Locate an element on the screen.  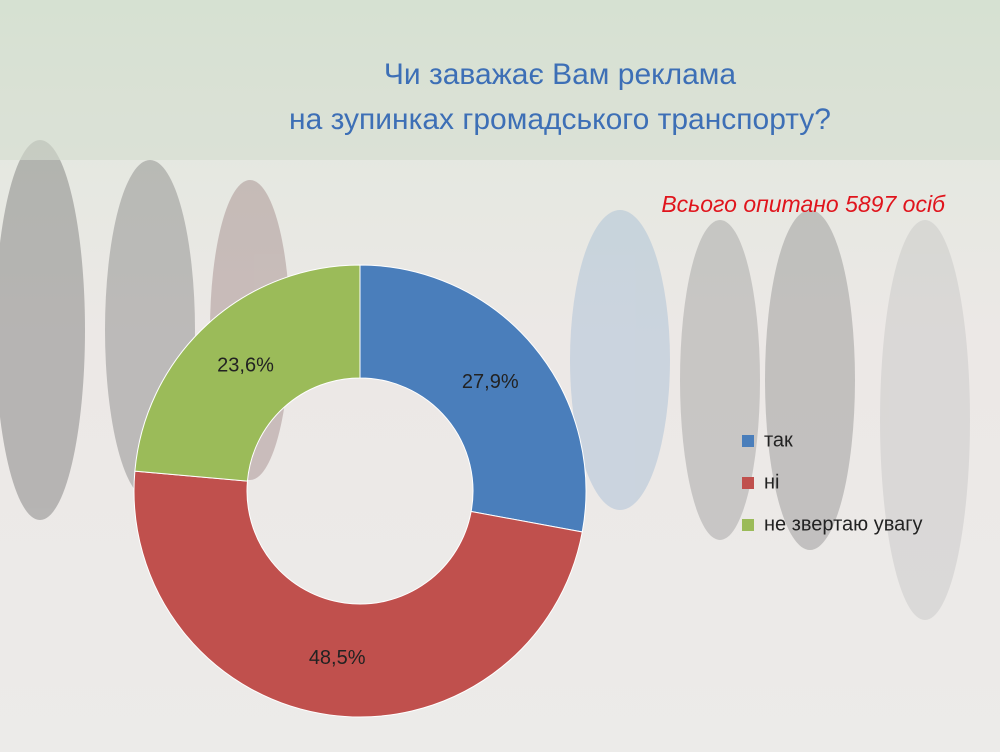
legend-label: ні is located at coordinates (772, 482).